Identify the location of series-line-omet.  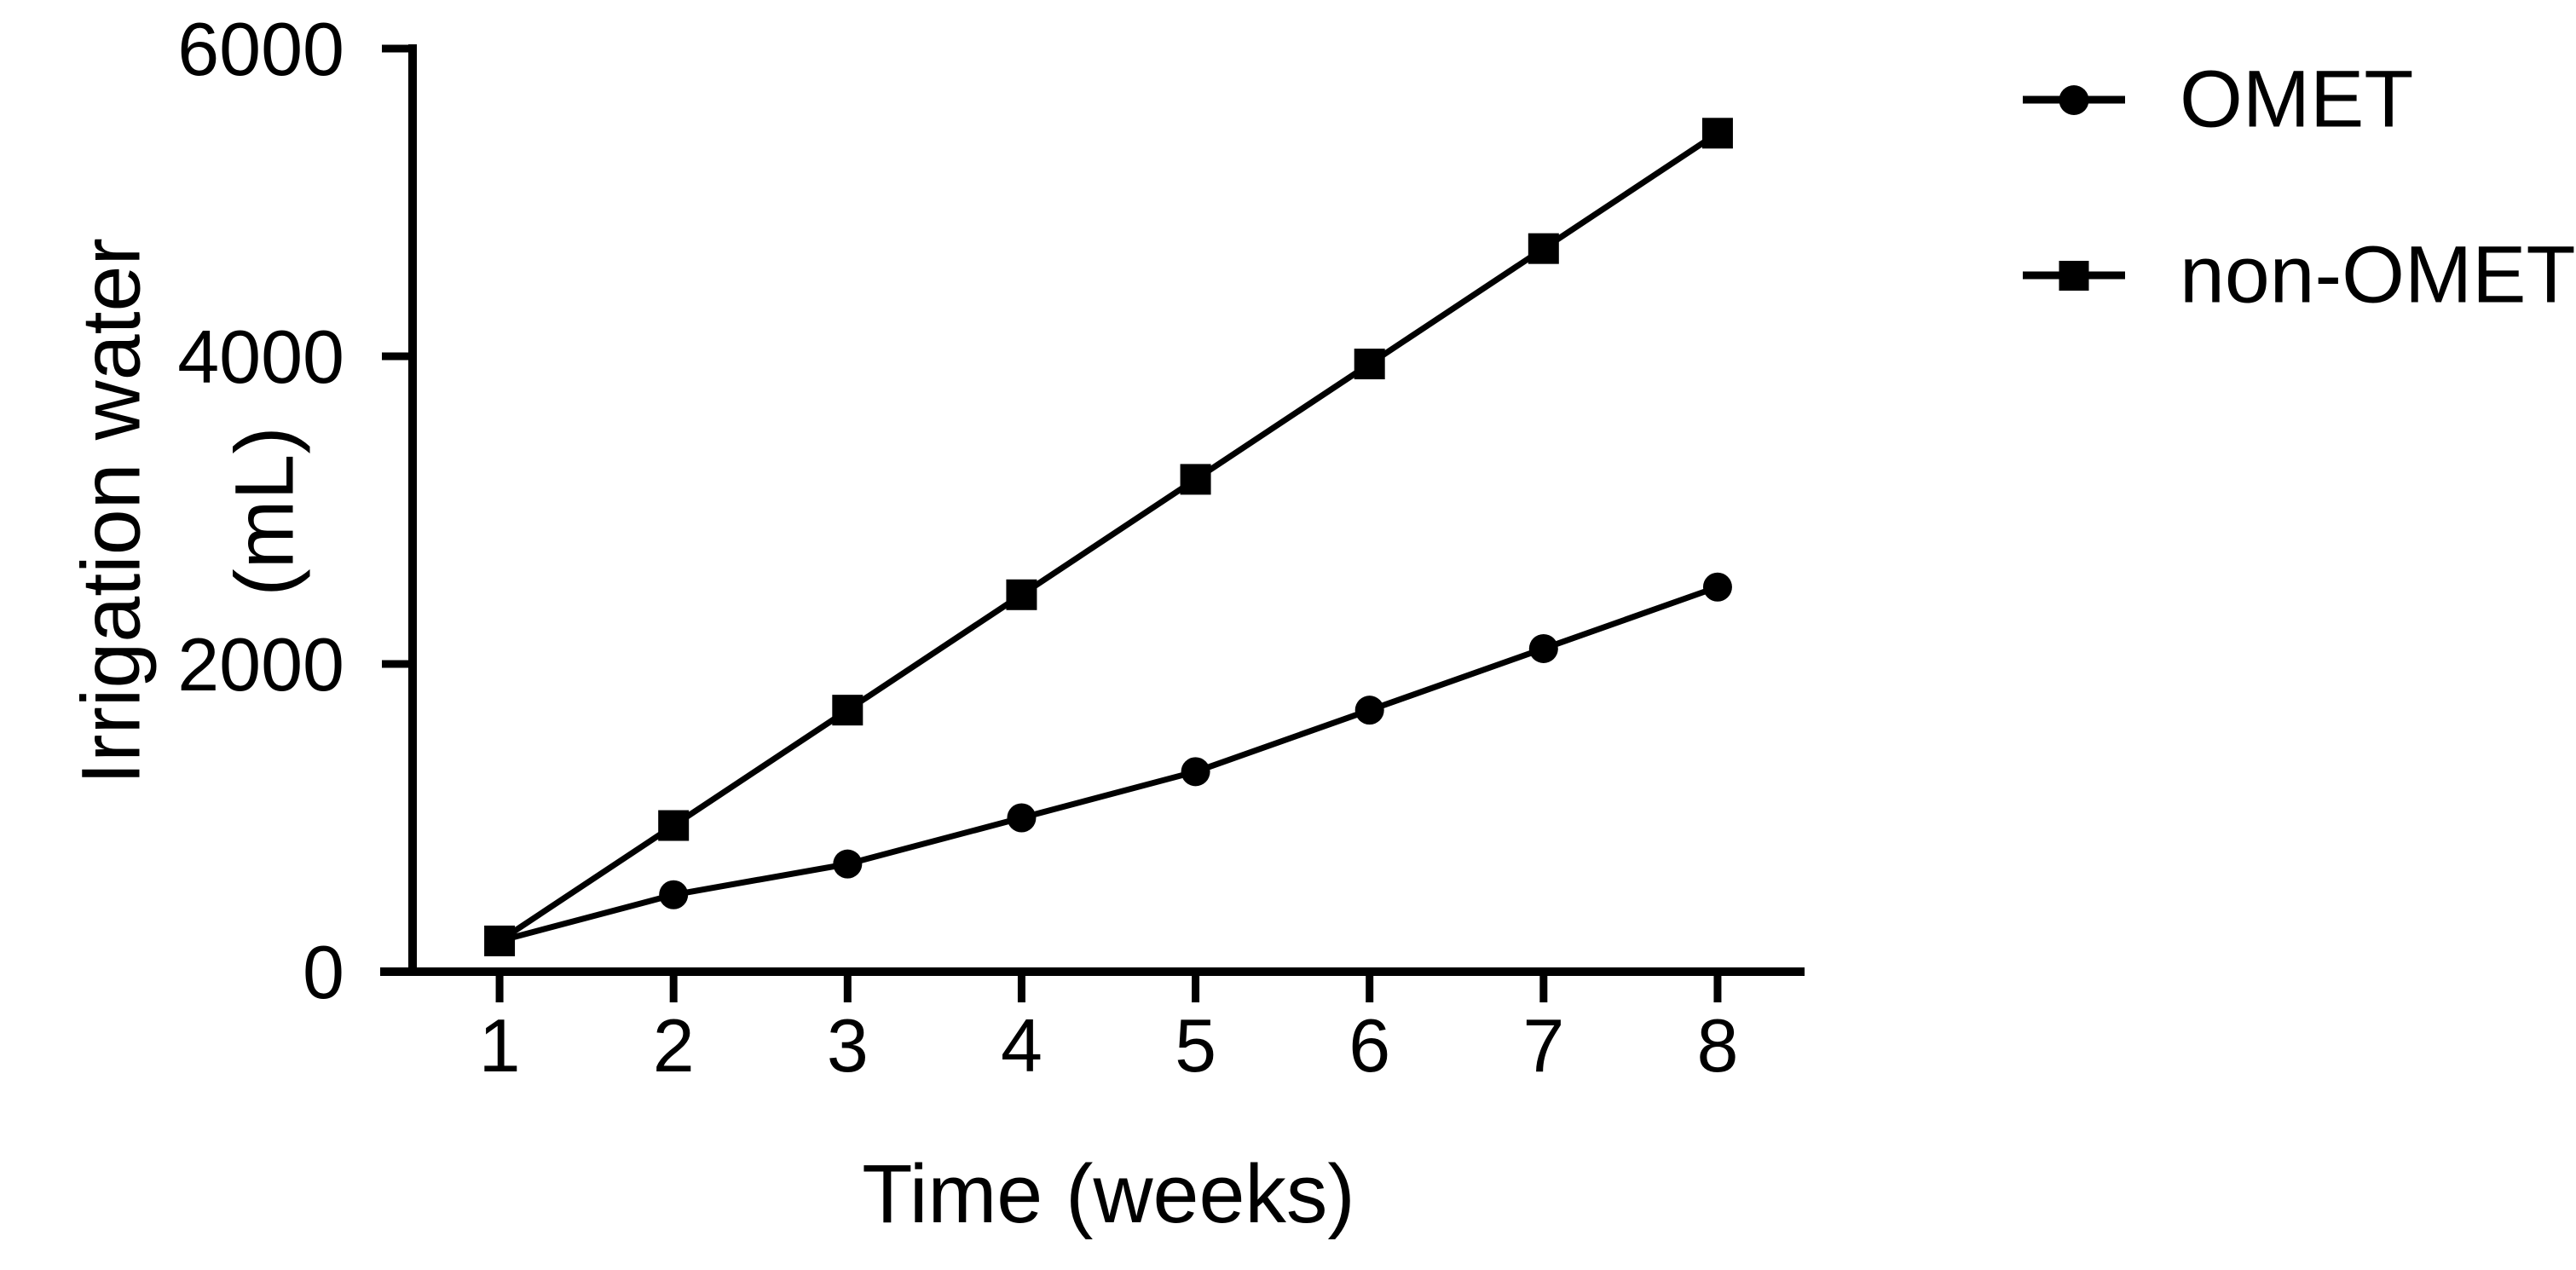
(1109, 764).